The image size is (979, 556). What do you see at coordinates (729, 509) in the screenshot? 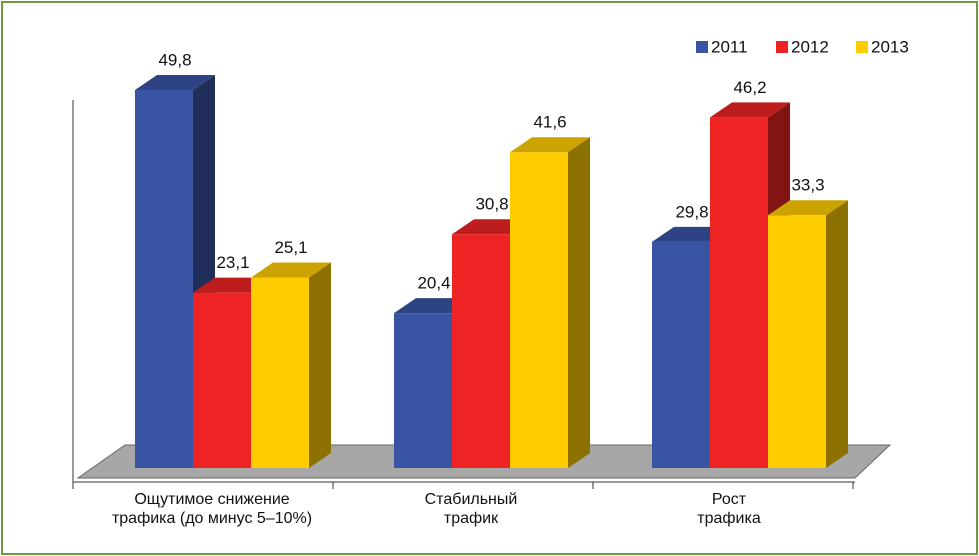
I see `x-tick-label: Рост трафика` at bounding box center [729, 509].